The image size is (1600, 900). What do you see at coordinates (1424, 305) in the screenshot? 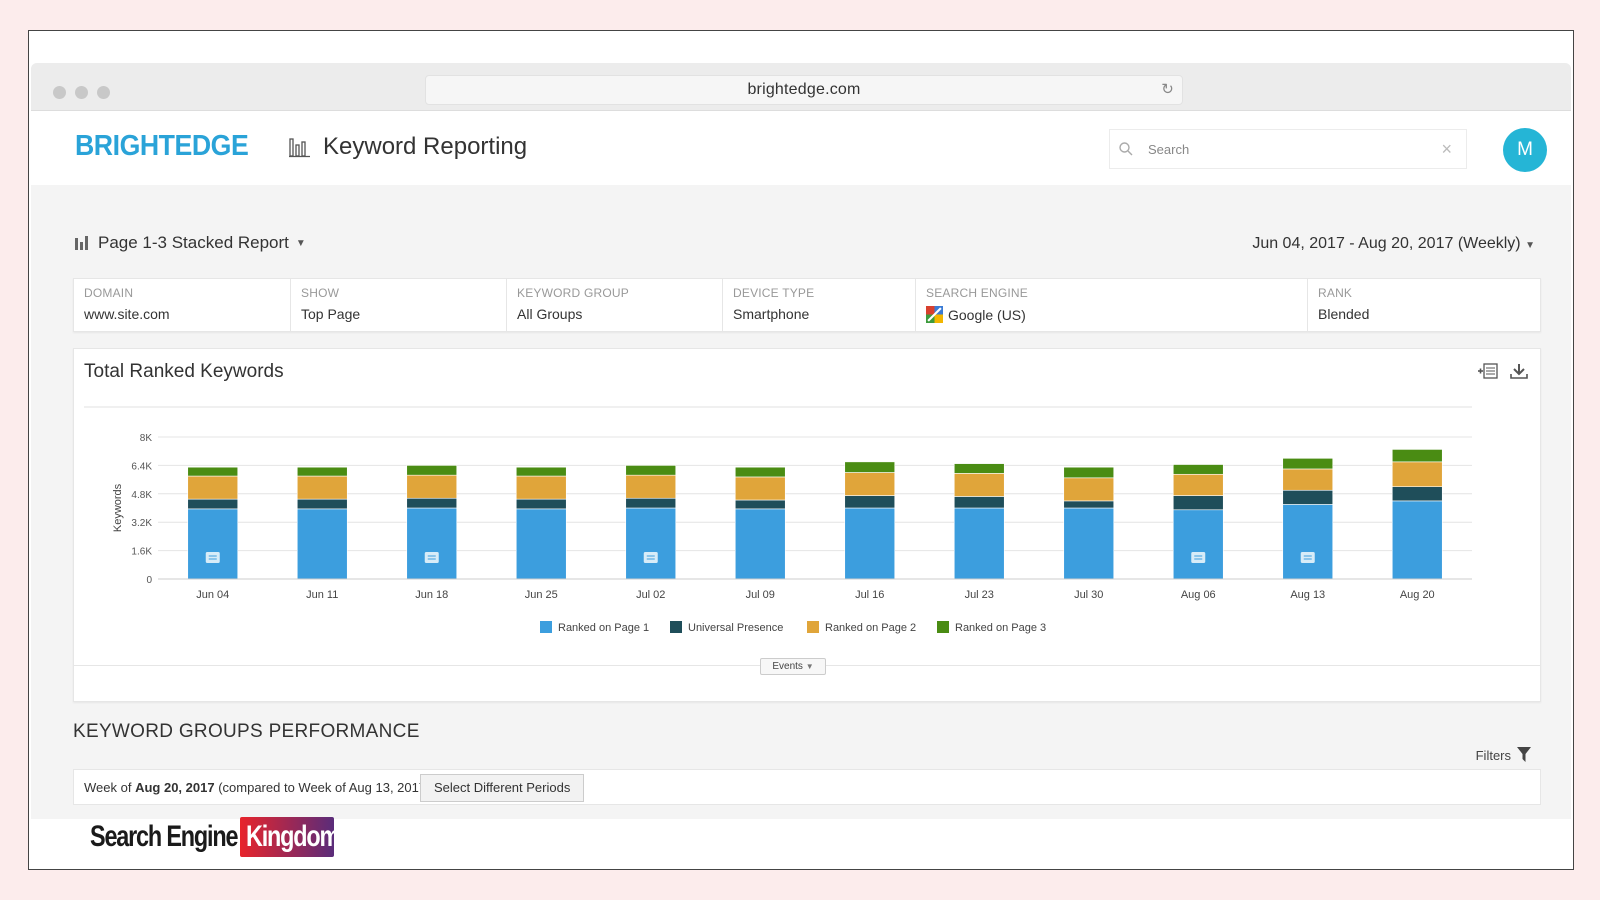
I see `filter-rank: RANK Blended` at bounding box center [1424, 305].